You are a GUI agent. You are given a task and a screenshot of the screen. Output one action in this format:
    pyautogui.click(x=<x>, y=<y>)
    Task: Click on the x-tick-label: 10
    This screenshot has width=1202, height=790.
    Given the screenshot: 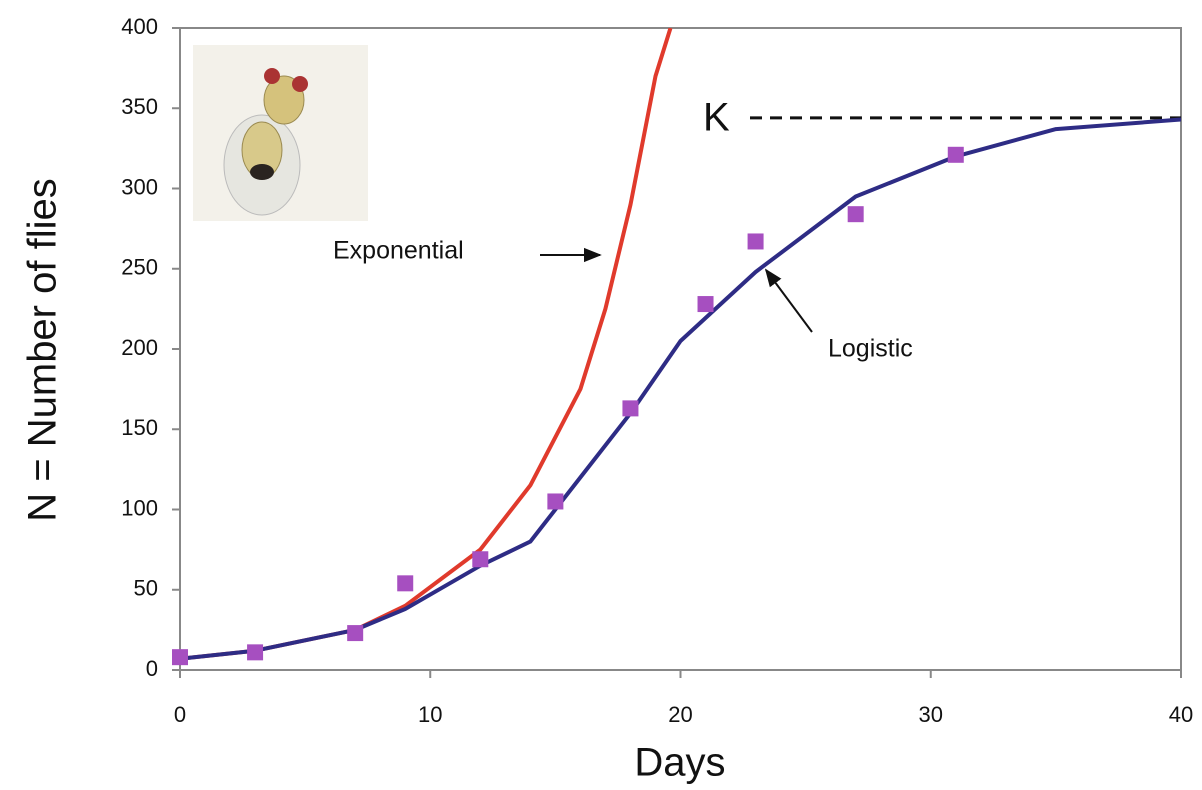 What is the action you would take?
    pyautogui.click(x=430, y=714)
    